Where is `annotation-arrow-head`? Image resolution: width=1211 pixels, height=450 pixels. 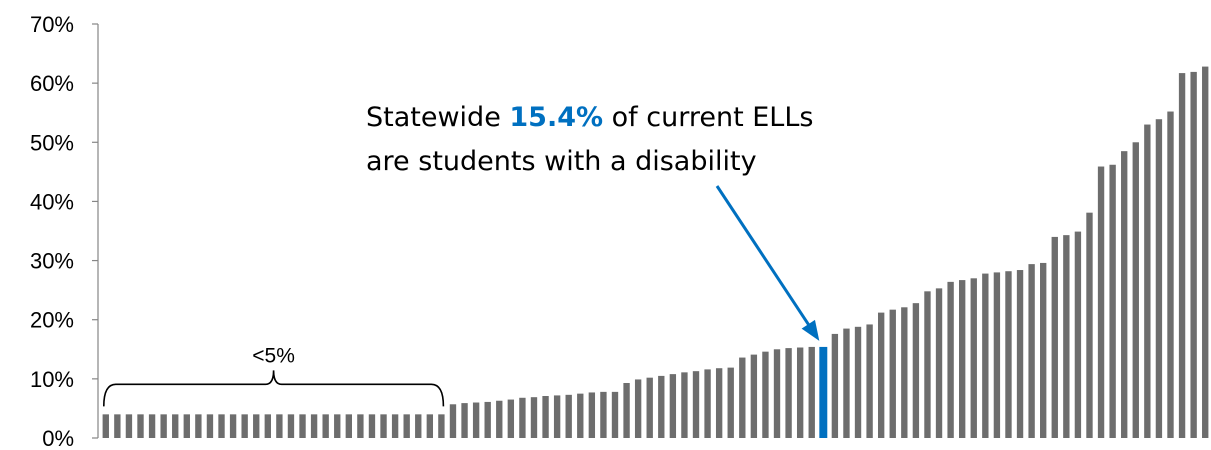 annotation-arrow-head is located at coordinates (810, 330).